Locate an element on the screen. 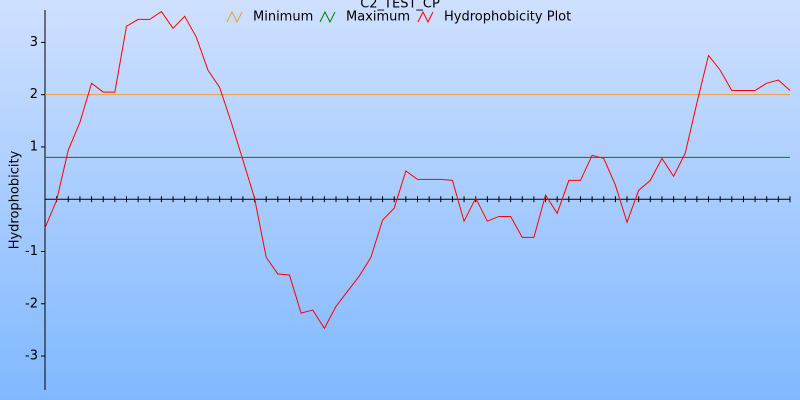 Image resolution: width=800 pixels, height=400 pixels. legend-label: Minimum is located at coordinates (283, 17).